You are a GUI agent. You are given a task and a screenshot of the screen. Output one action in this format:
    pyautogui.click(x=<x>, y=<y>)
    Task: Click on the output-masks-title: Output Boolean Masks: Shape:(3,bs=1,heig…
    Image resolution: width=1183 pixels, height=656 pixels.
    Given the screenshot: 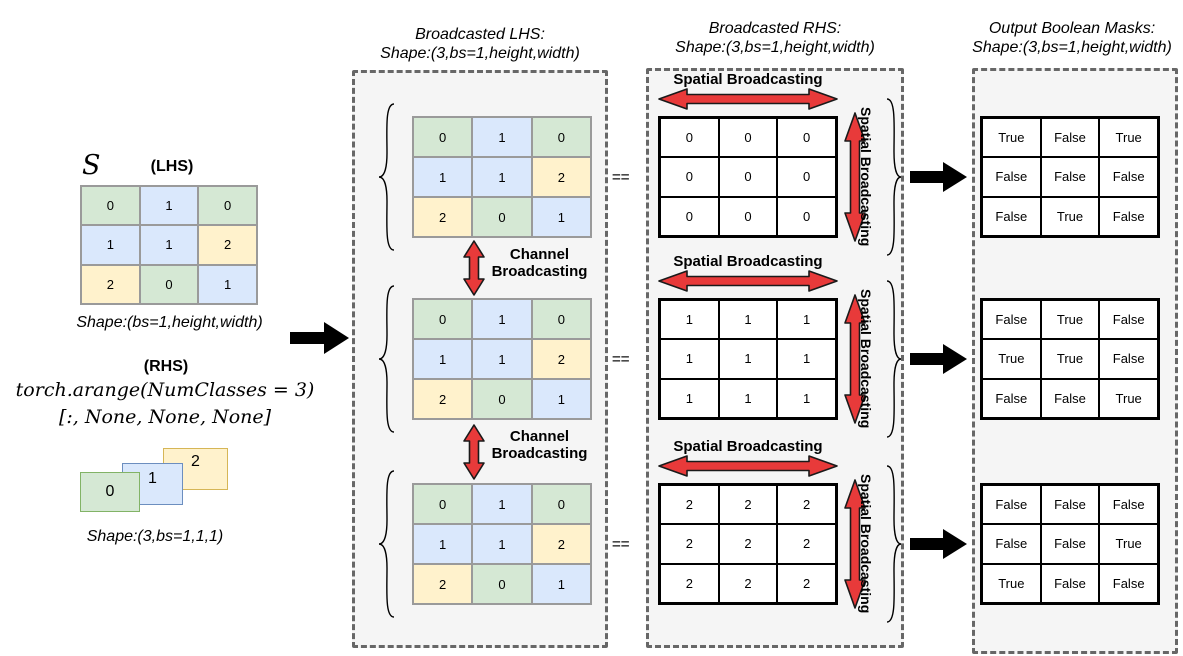 What is the action you would take?
    pyautogui.click(x=1072, y=38)
    